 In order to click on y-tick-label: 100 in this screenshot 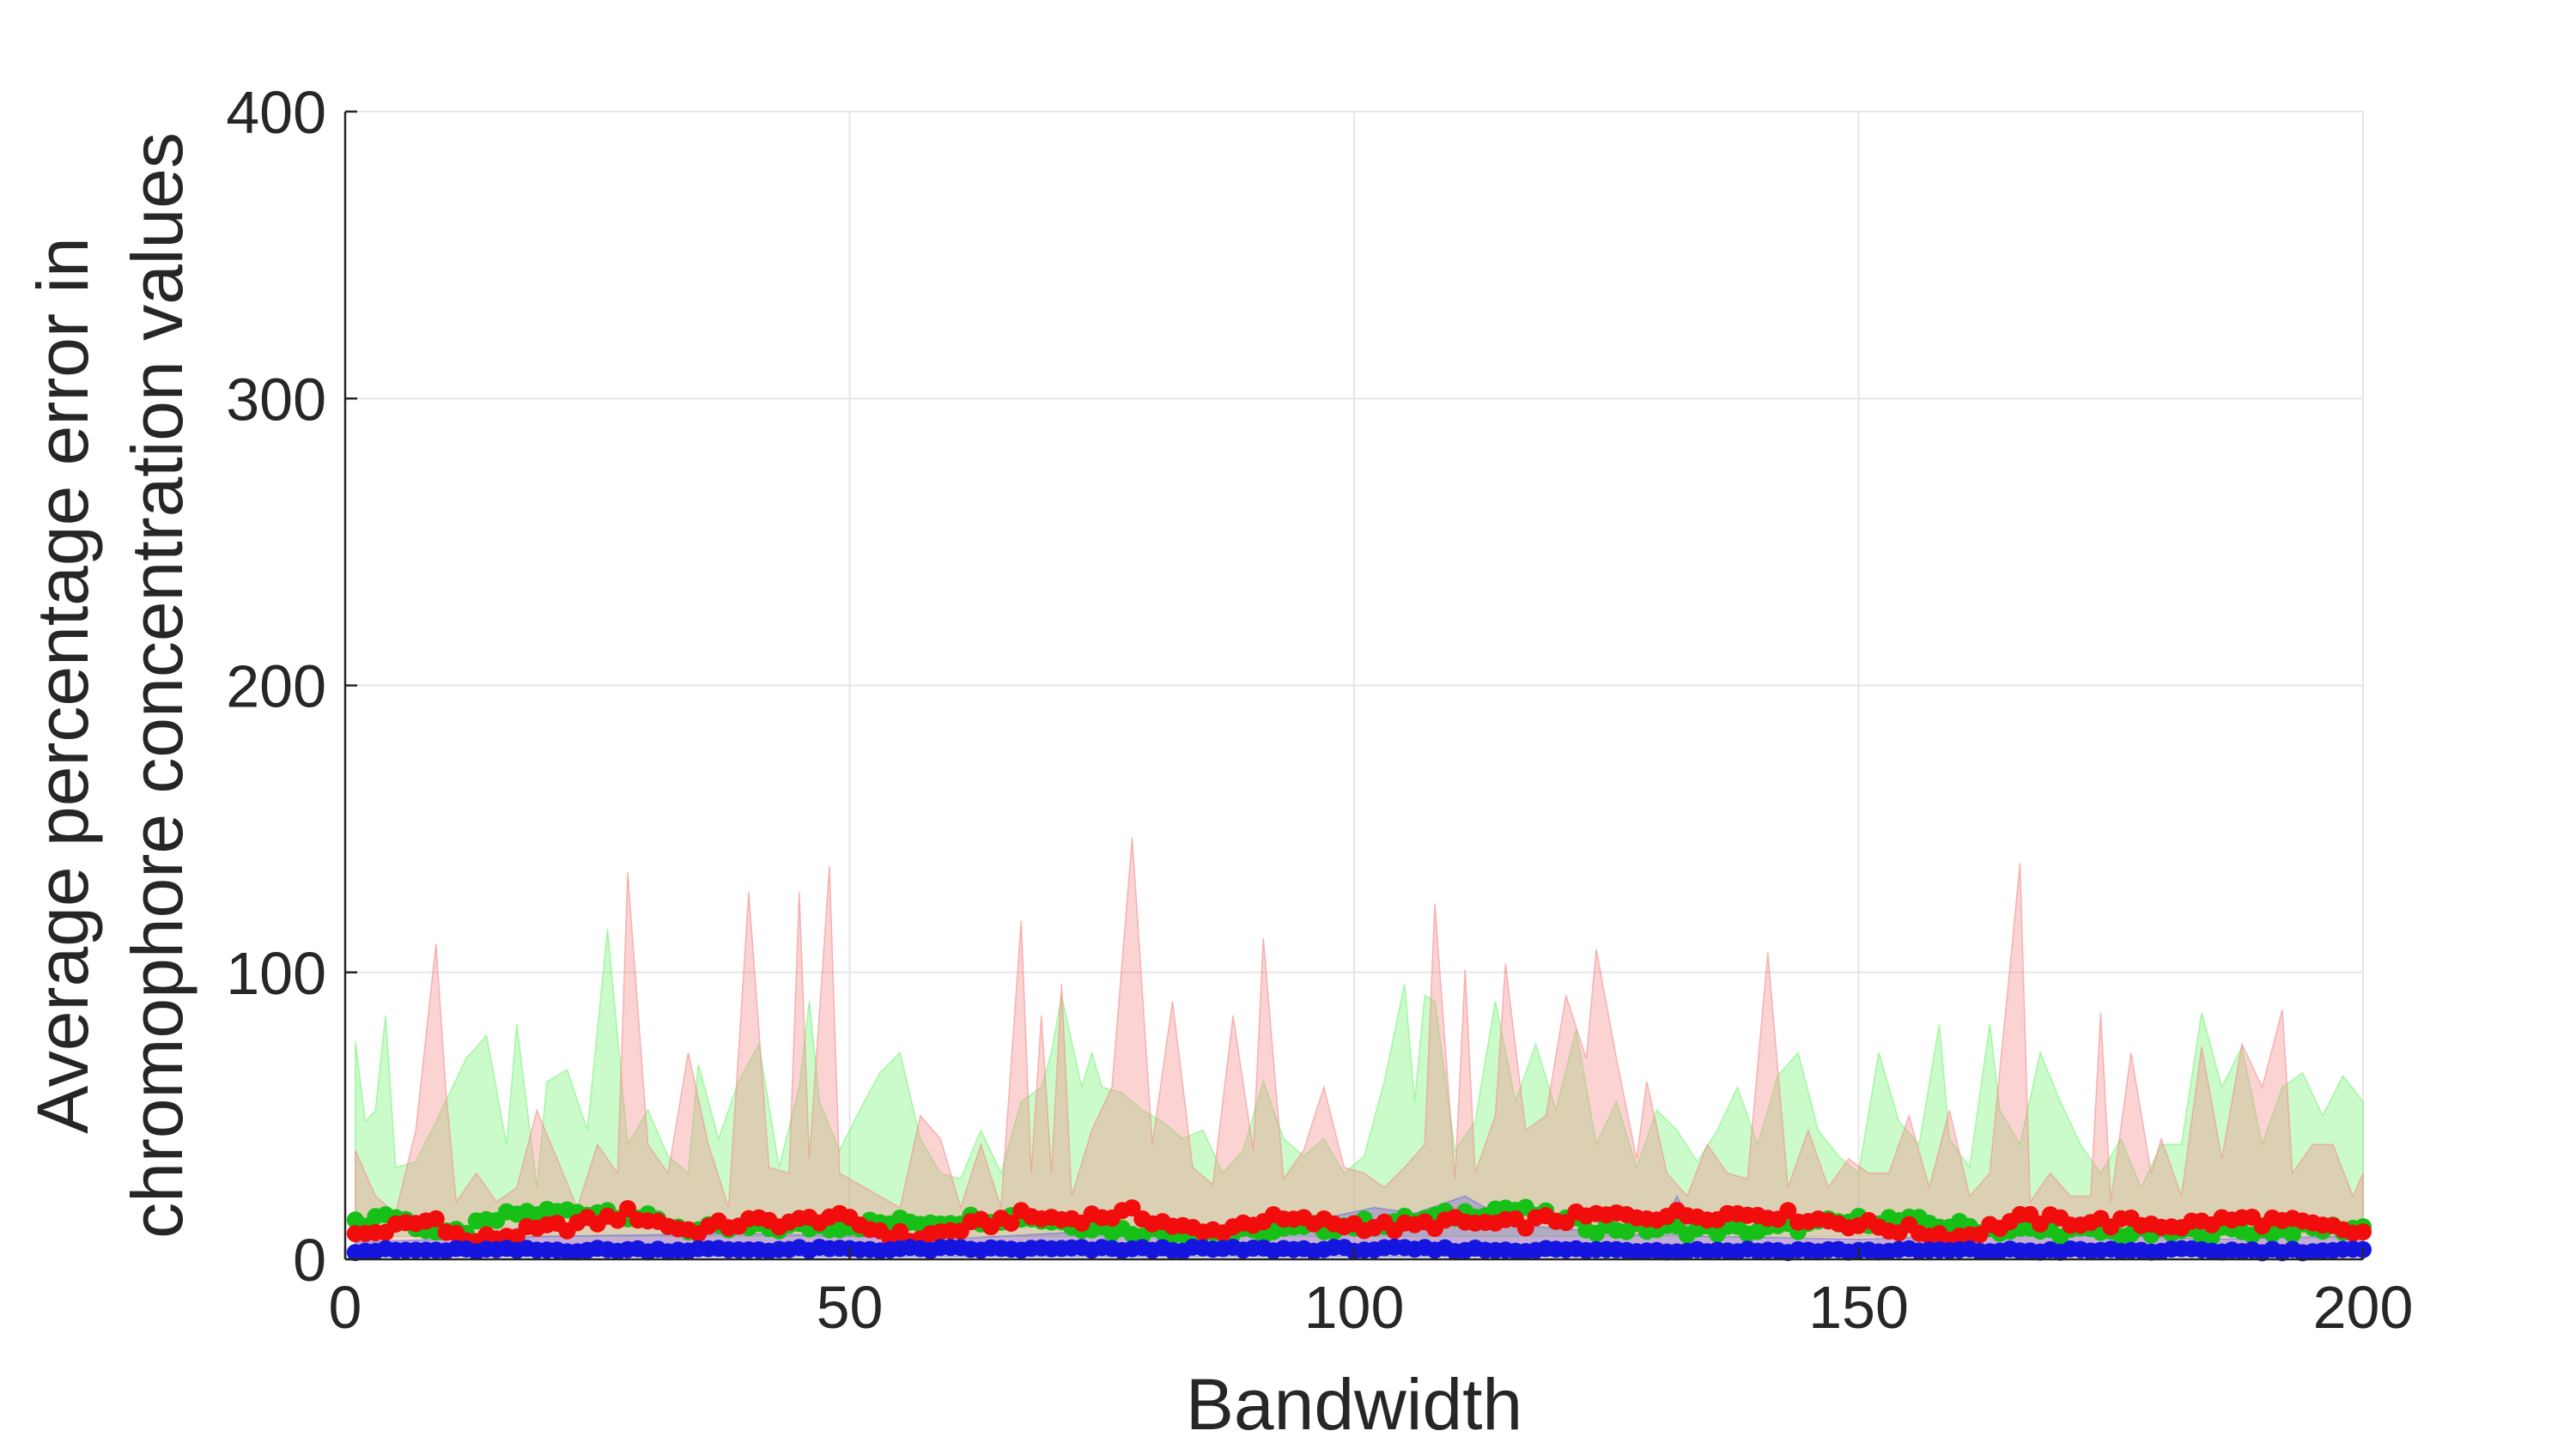, I will do `click(276, 973)`.